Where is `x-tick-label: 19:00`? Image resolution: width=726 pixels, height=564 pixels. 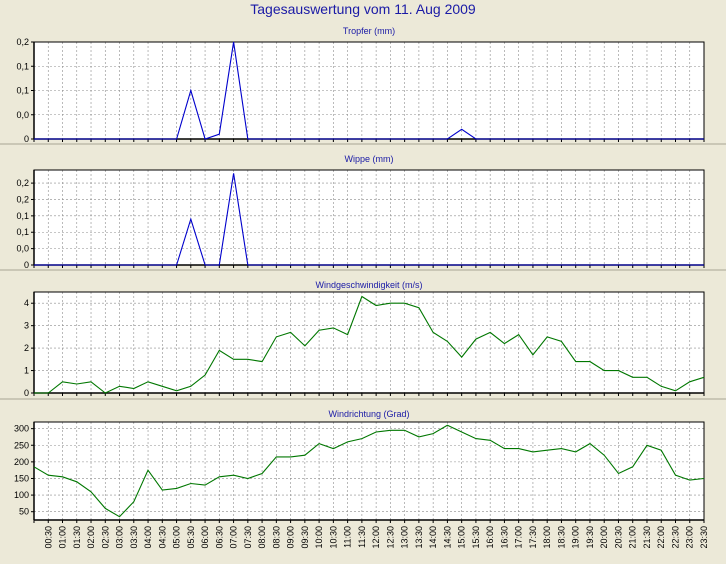 x-tick-label: 19:00 is located at coordinates (576, 537).